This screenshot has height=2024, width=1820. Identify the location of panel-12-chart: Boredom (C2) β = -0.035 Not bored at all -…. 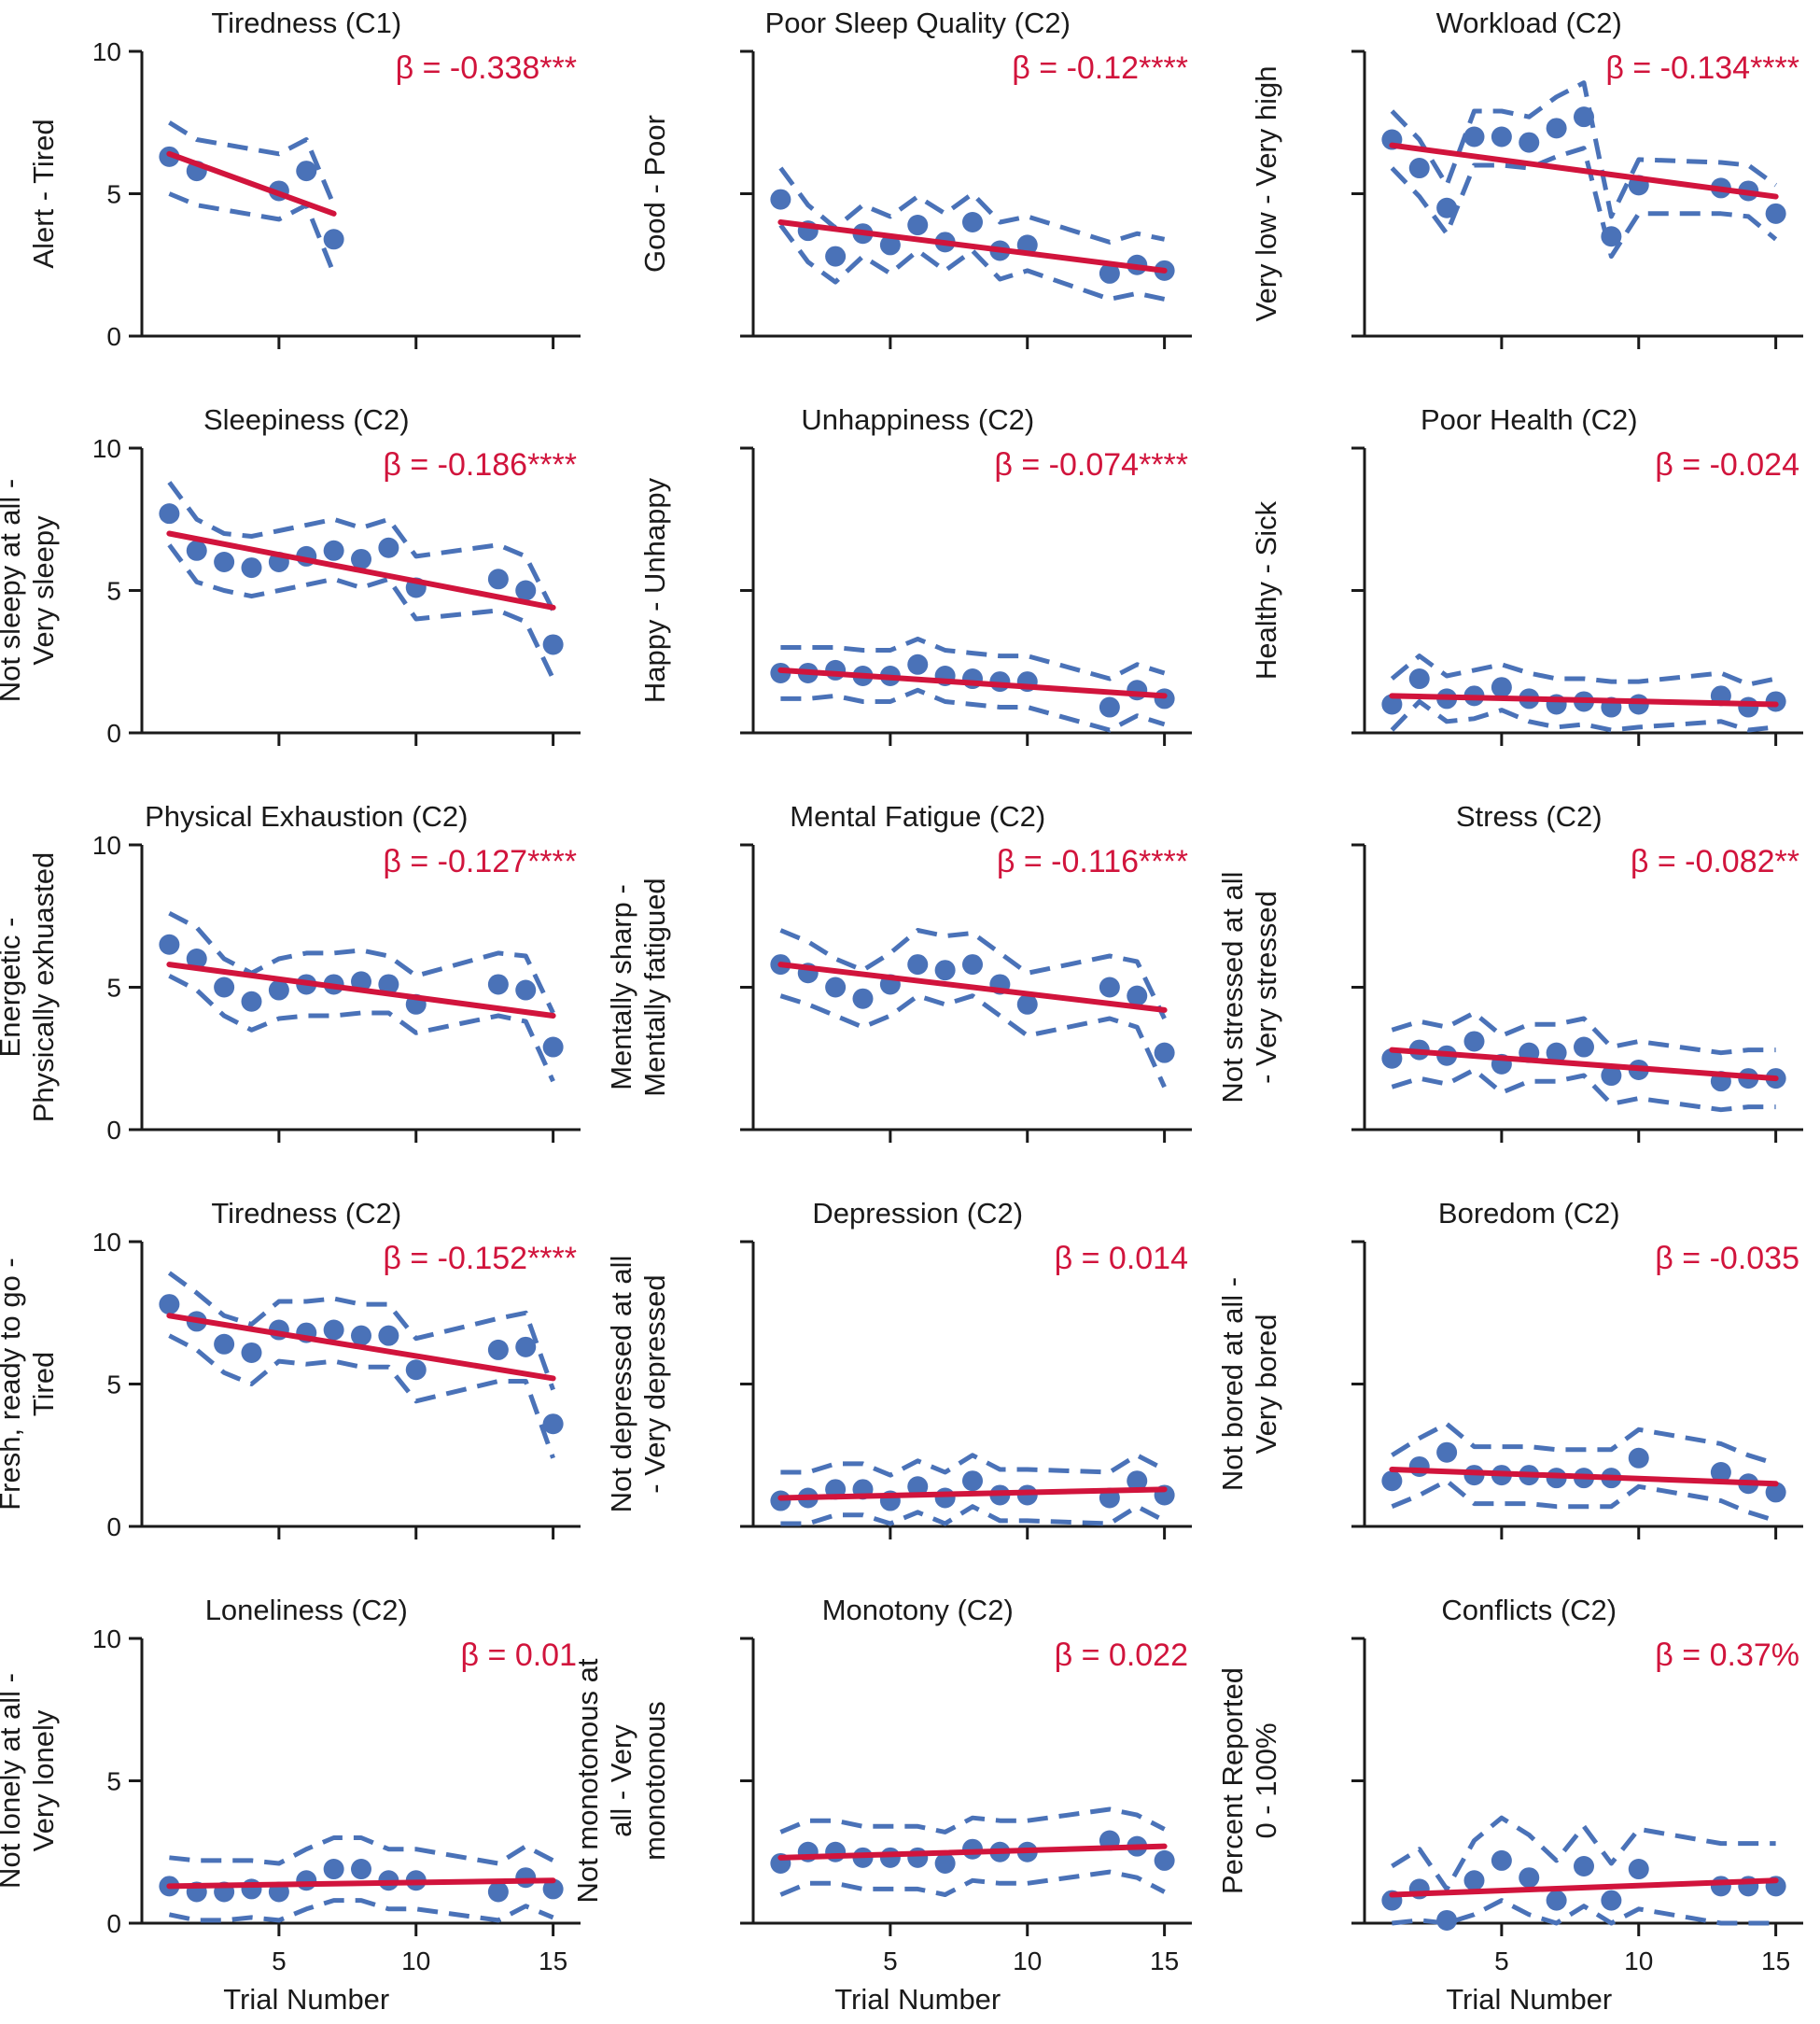
(1509, 1368).